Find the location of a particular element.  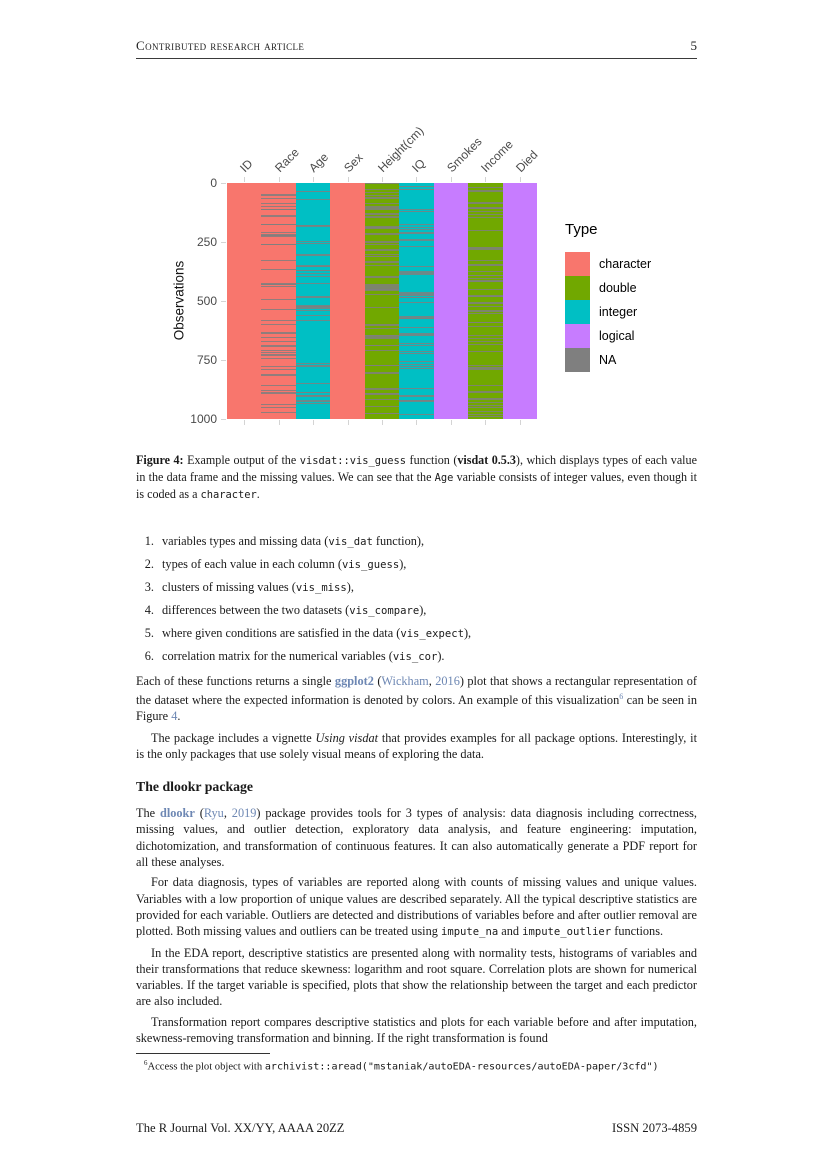

link: Wickham is located at coordinates (405, 680).